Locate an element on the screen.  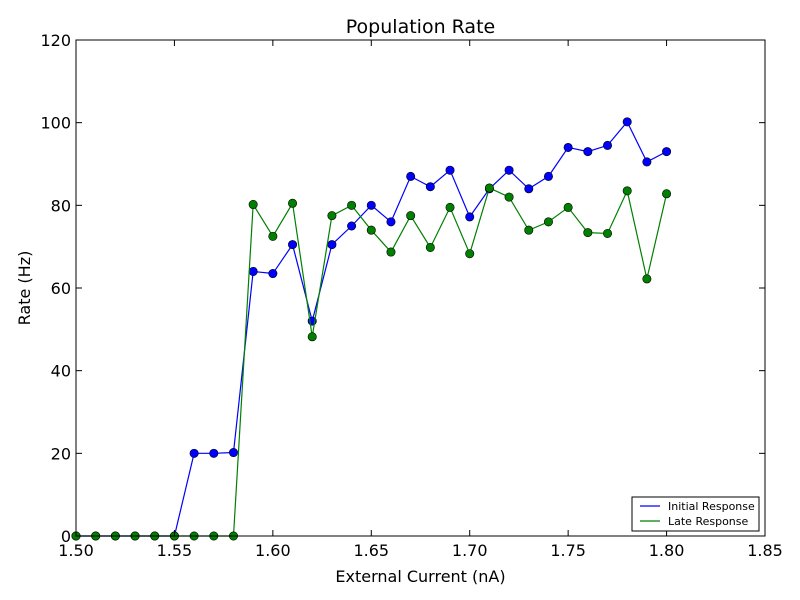
x-tick-label: 1.60 is located at coordinates (273, 550).